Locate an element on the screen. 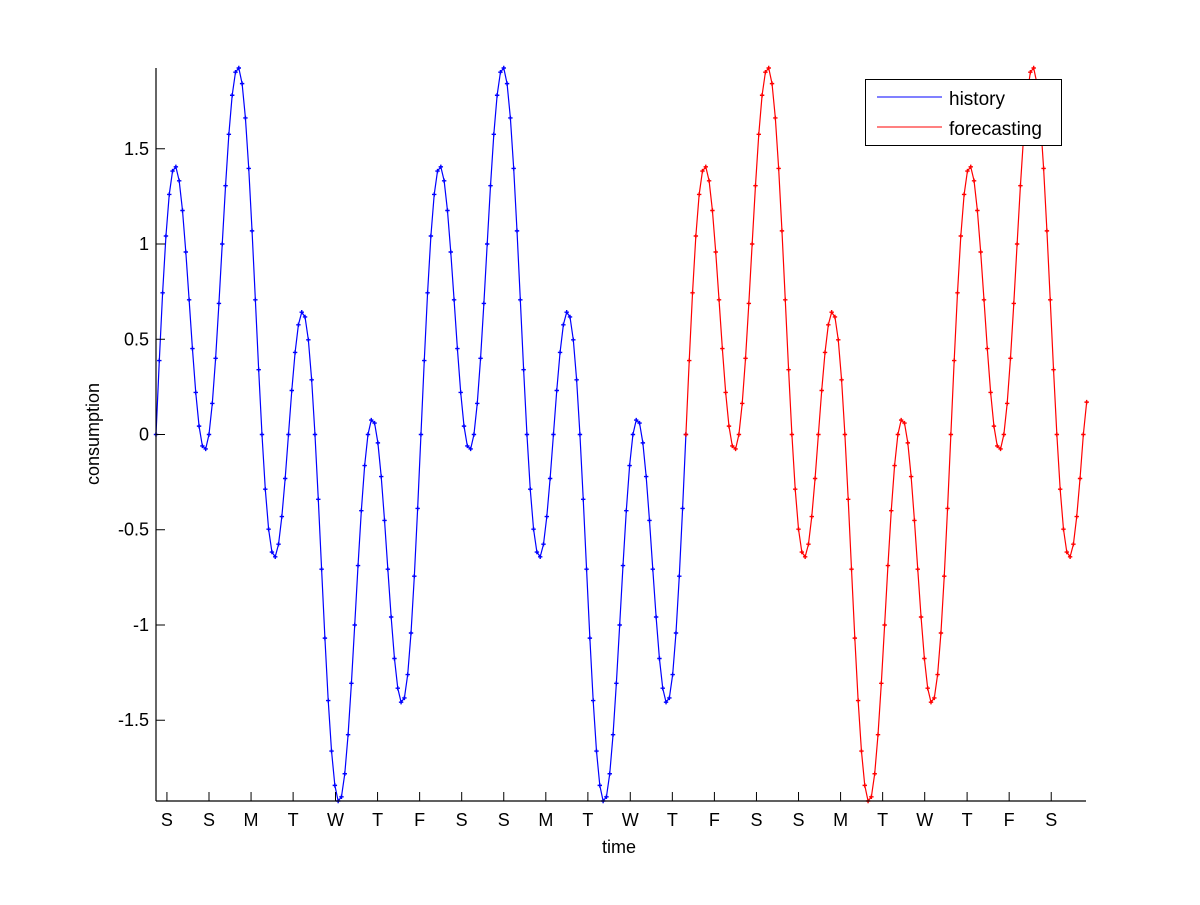 The width and height of the screenshot is (1200, 905). y-tick-label: 0.5 is located at coordinates (136, 339).